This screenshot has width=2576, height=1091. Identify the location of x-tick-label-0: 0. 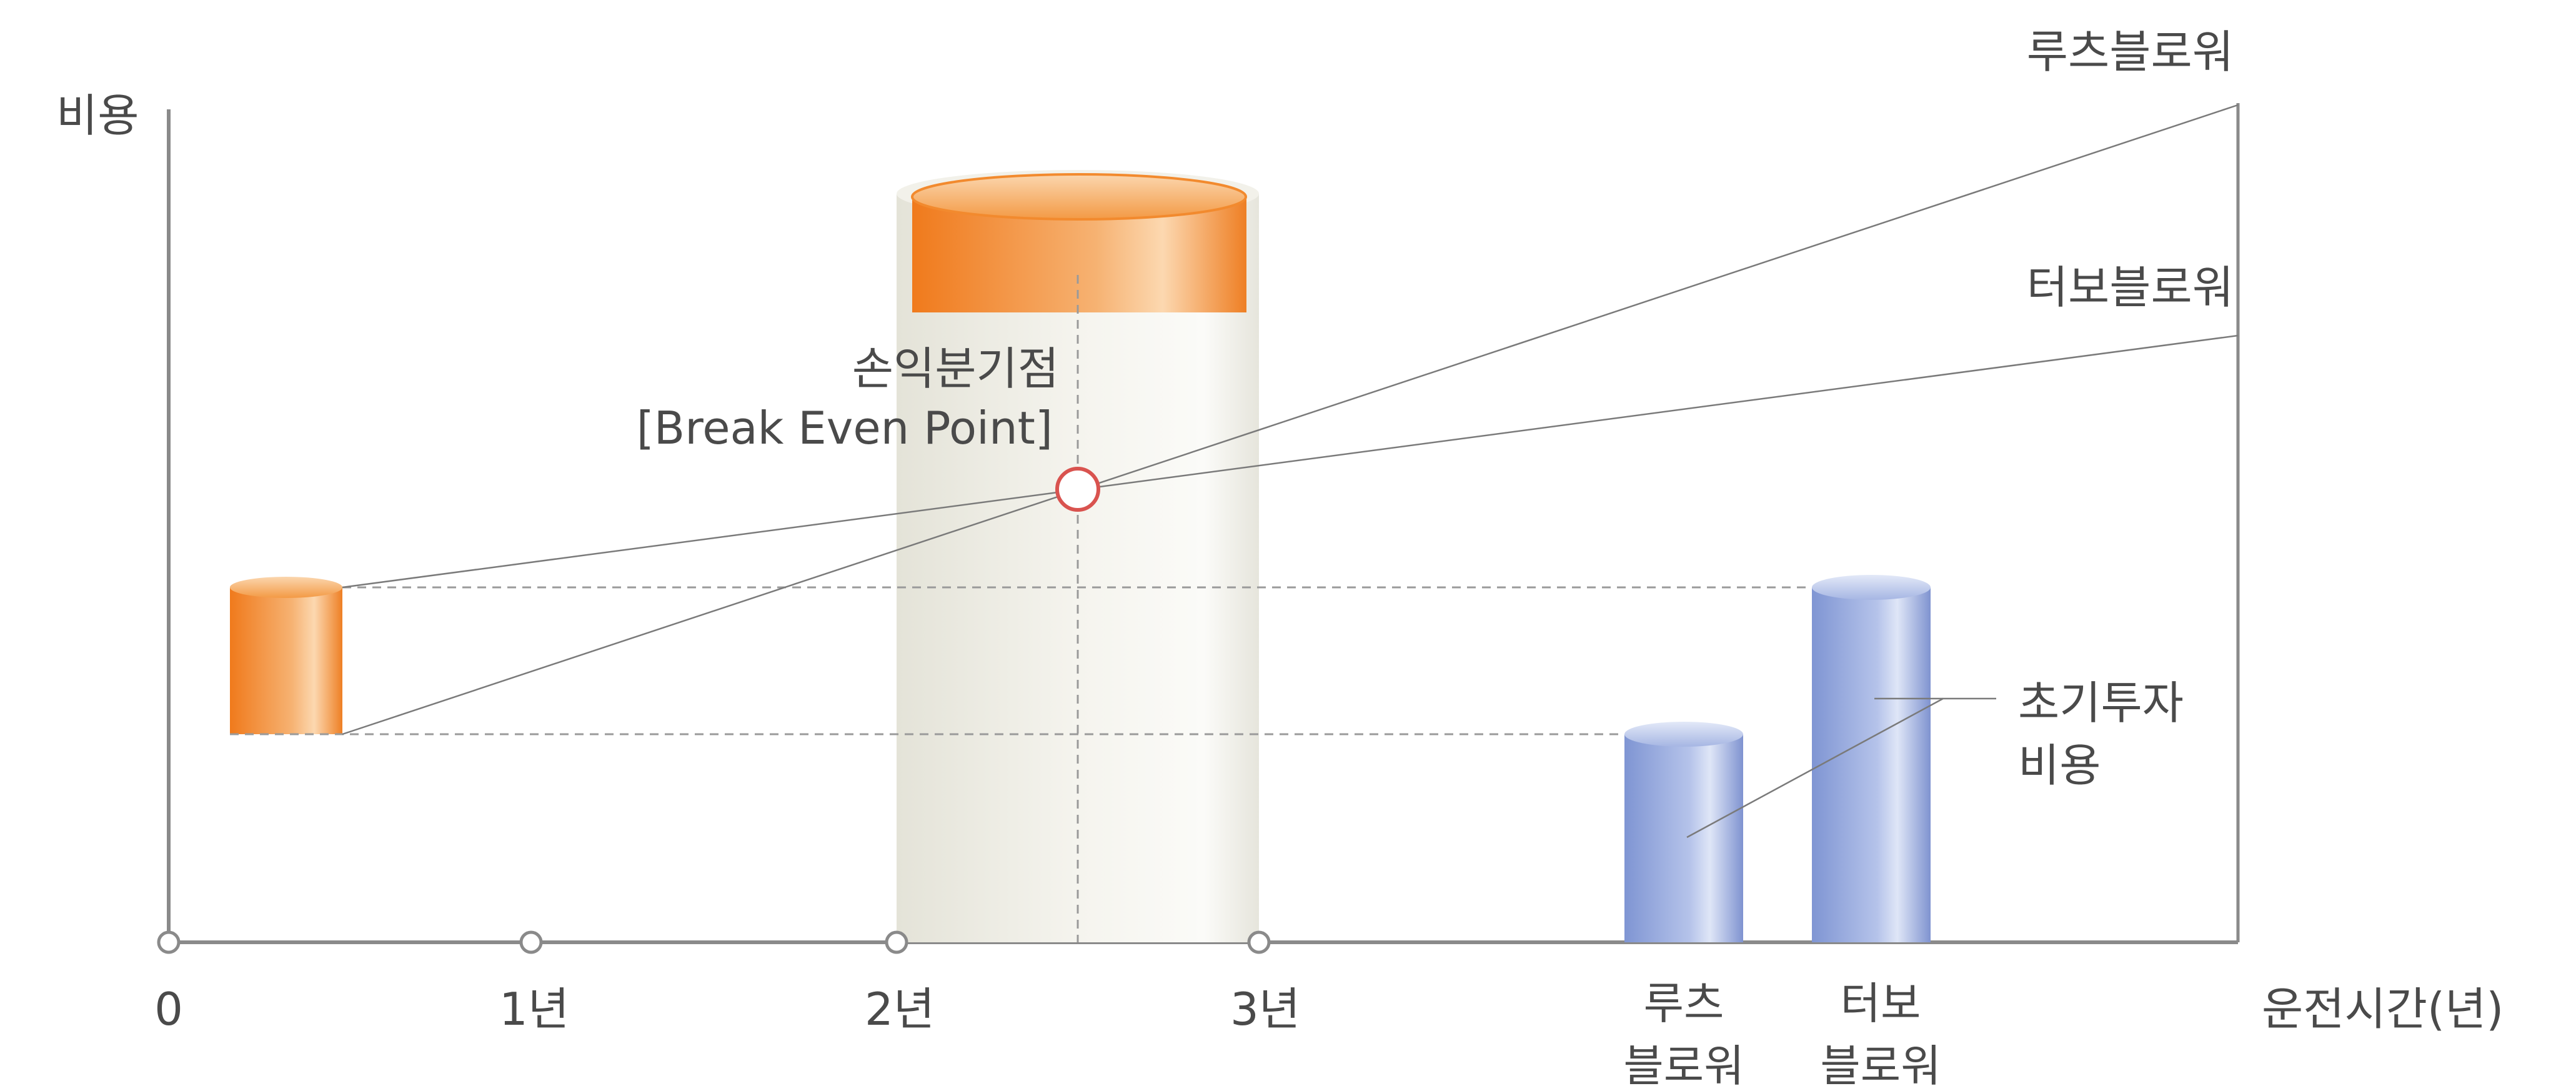
(169, 1009).